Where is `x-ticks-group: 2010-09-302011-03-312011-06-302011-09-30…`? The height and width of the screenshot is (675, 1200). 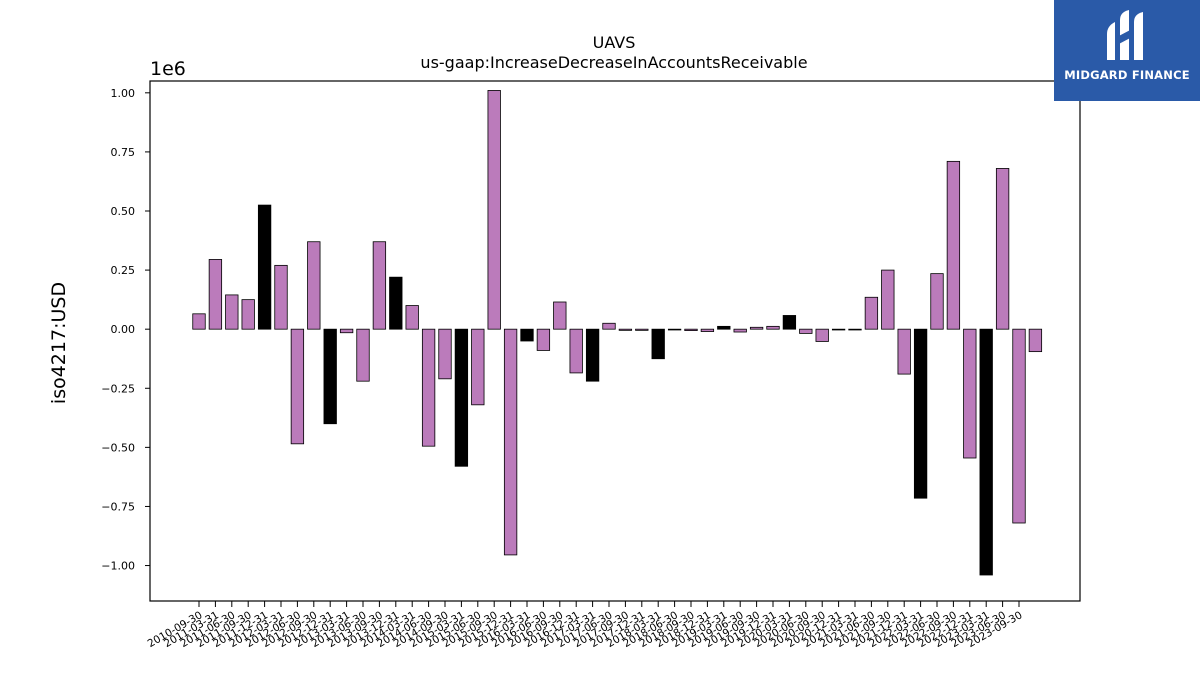 x-ticks-group: 2010-09-302011-03-312011-06-302011-09-30… is located at coordinates (585, 625).